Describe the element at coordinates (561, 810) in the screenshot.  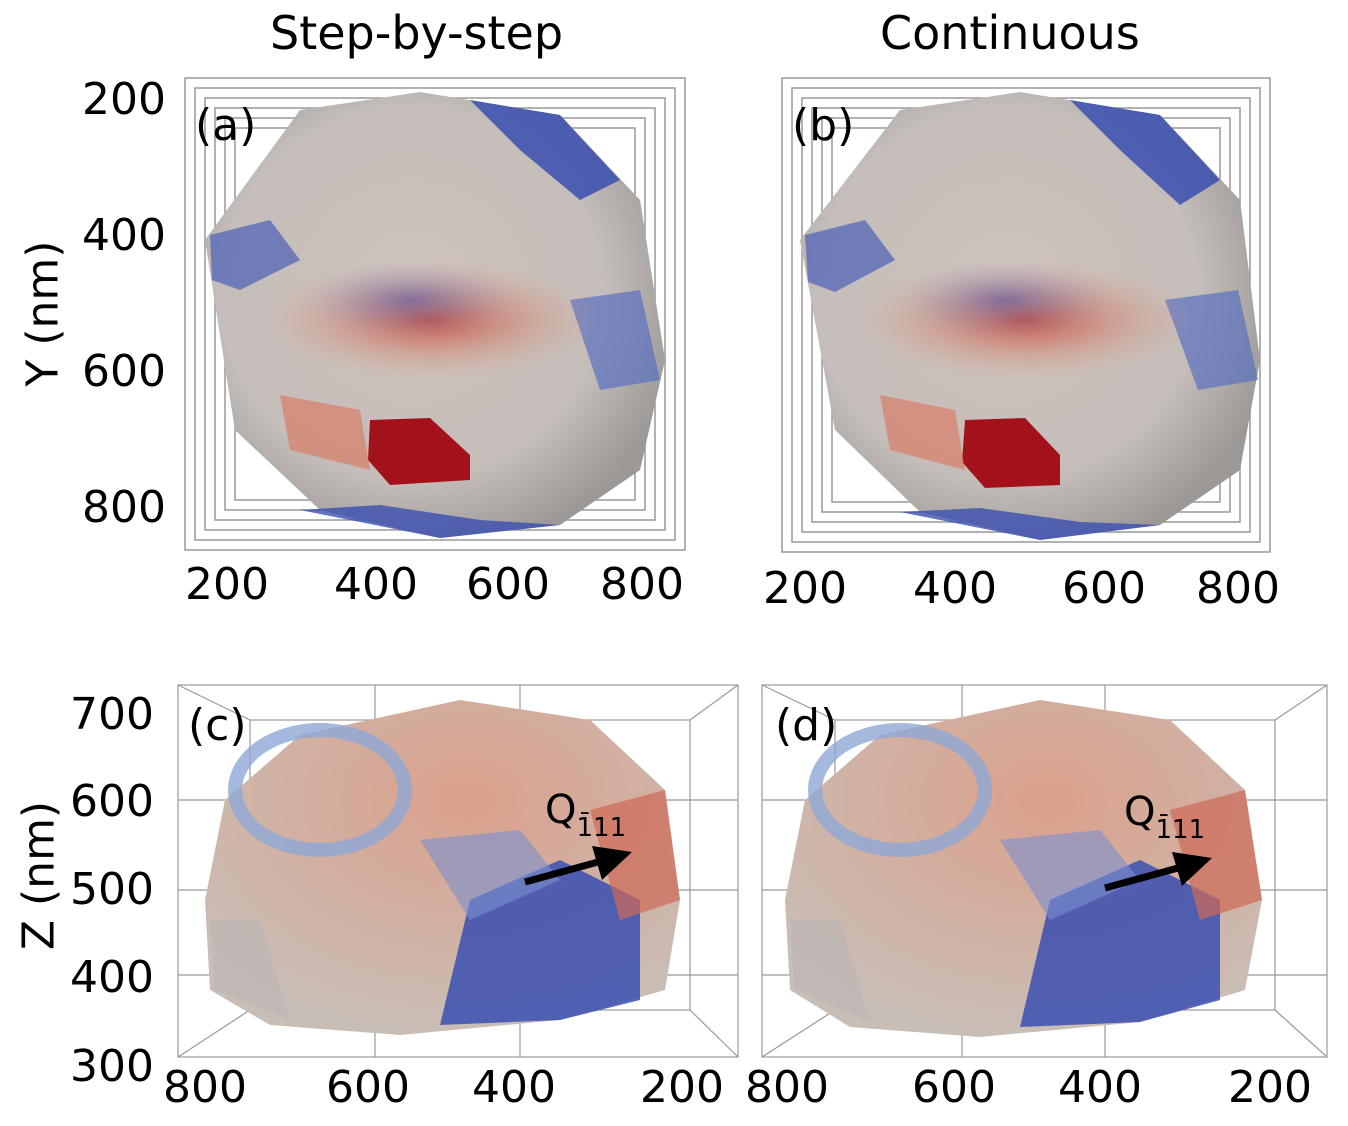
I see `q-main-c: Q` at that location.